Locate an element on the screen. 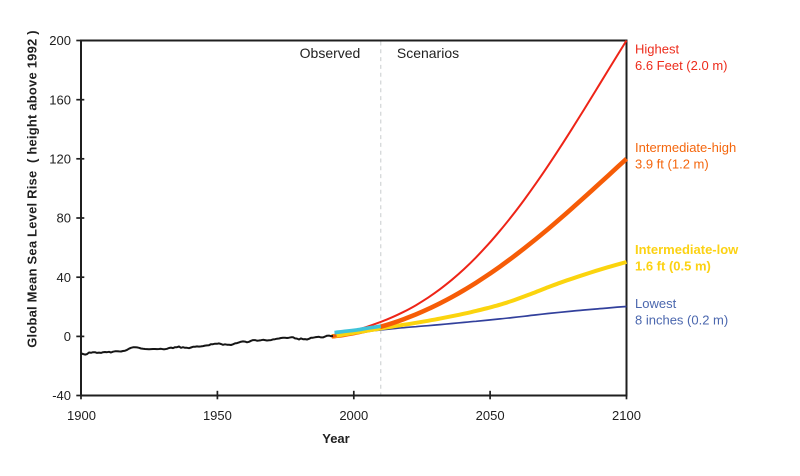  svg-text: 40 is located at coordinates (64, 277).